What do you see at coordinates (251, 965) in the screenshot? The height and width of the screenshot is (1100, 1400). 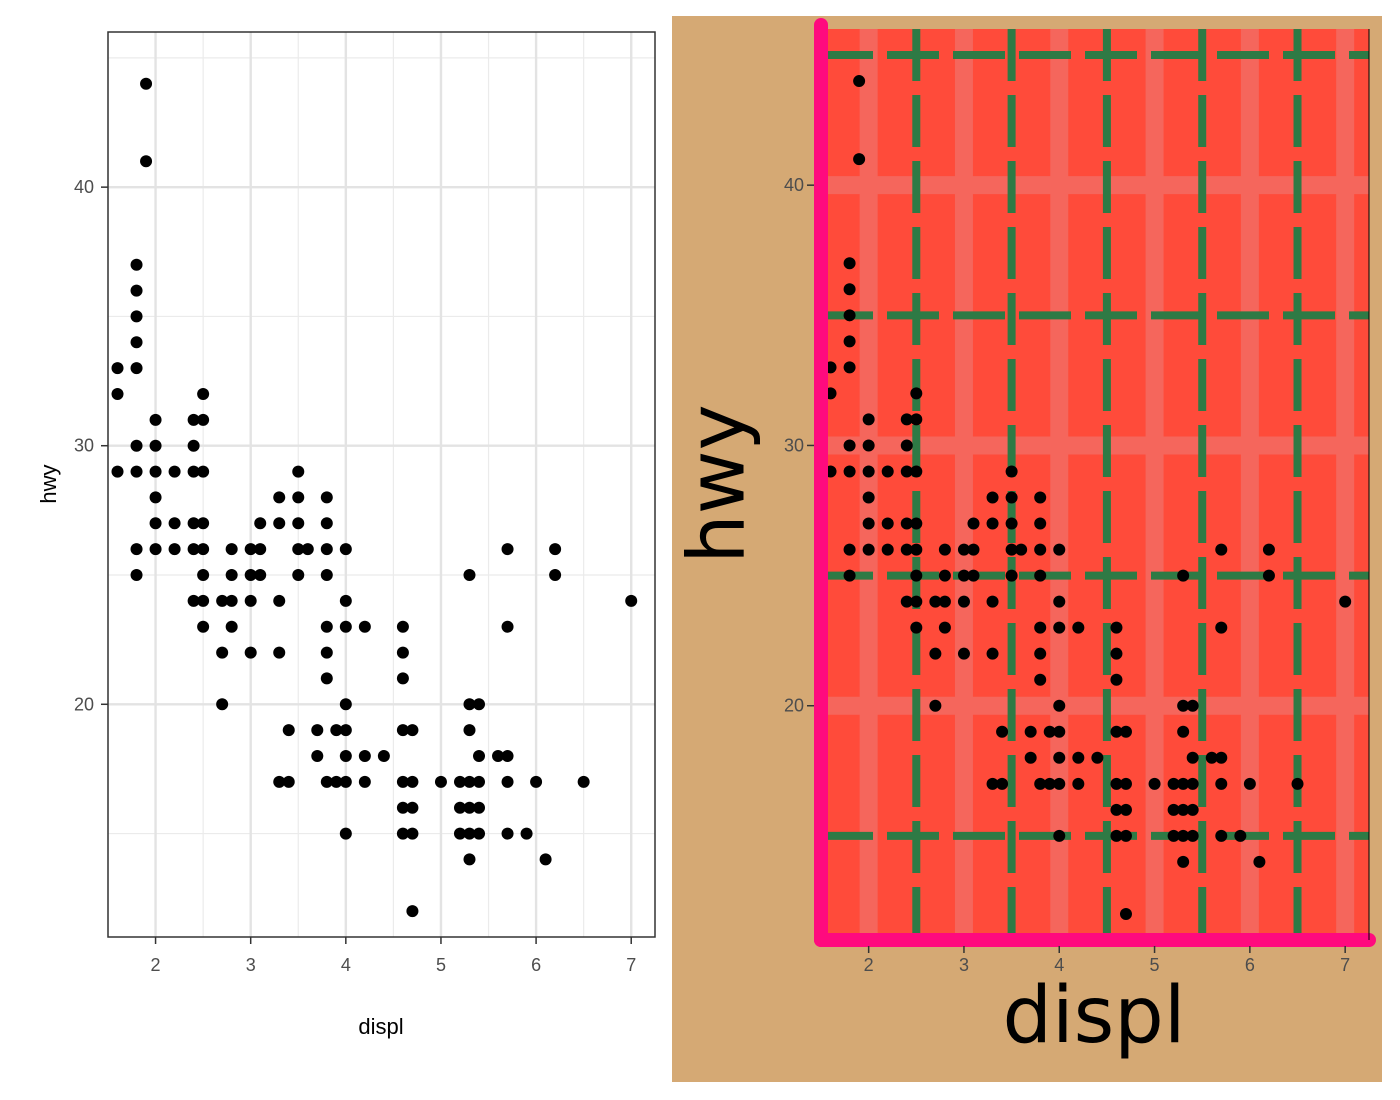 I see `left-x-tick-label: 3` at bounding box center [251, 965].